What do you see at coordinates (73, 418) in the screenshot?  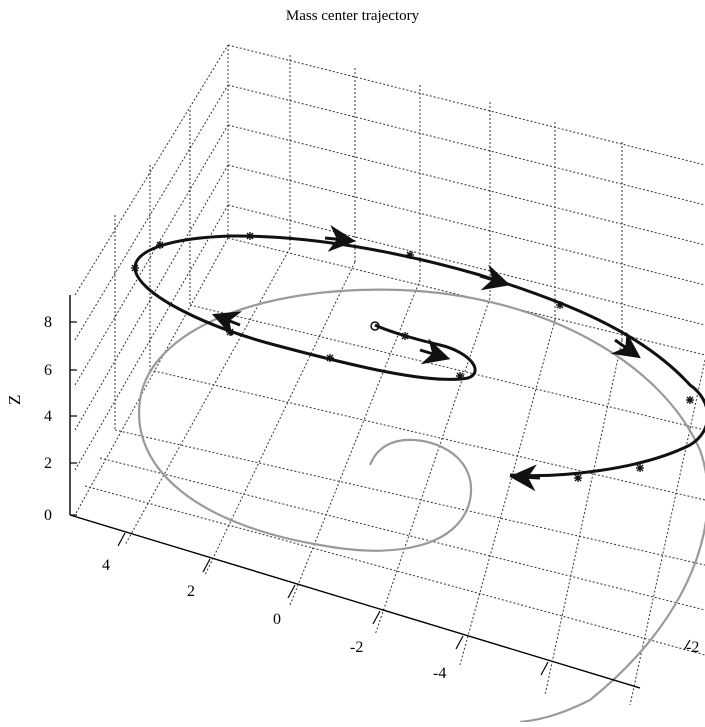 I see `z-tick-marks` at bounding box center [73, 418].